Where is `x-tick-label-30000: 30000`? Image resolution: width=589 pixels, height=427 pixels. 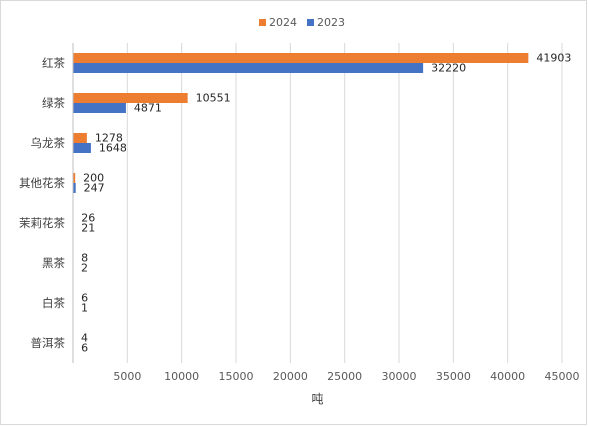
x-tick-label-30000: 30000 is located at coordinates (399, 376).